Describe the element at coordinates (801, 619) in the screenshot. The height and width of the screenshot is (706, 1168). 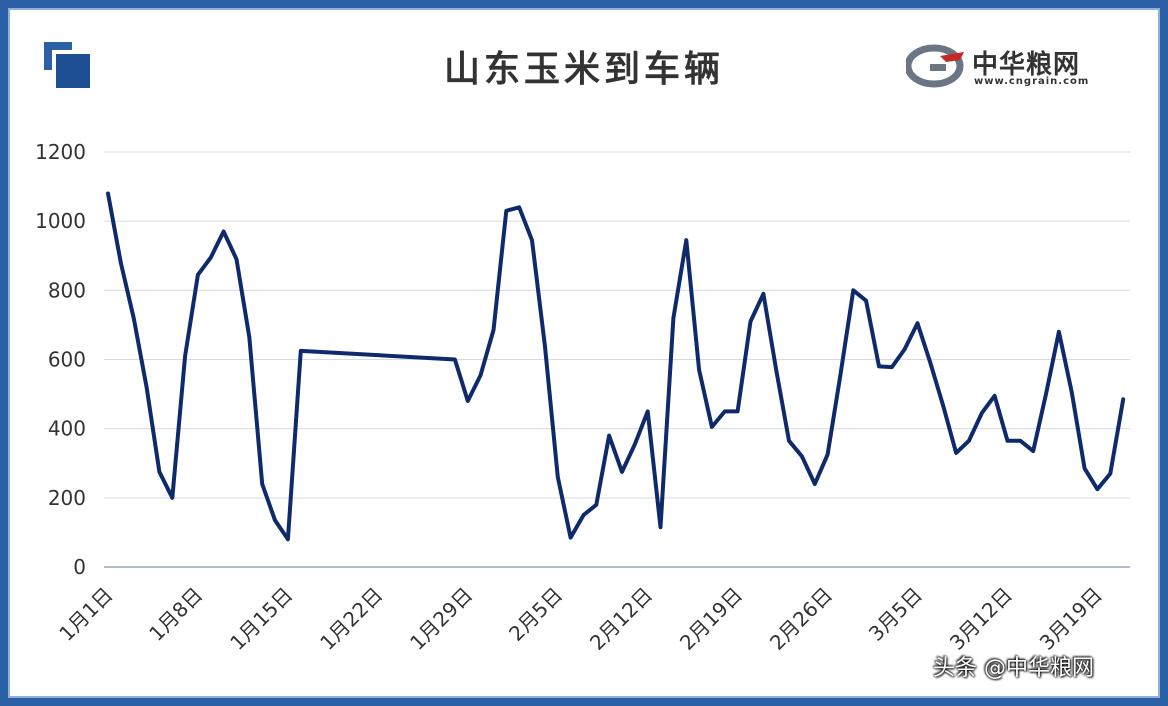
I see `x-tick-label: 2月26日` at that location.